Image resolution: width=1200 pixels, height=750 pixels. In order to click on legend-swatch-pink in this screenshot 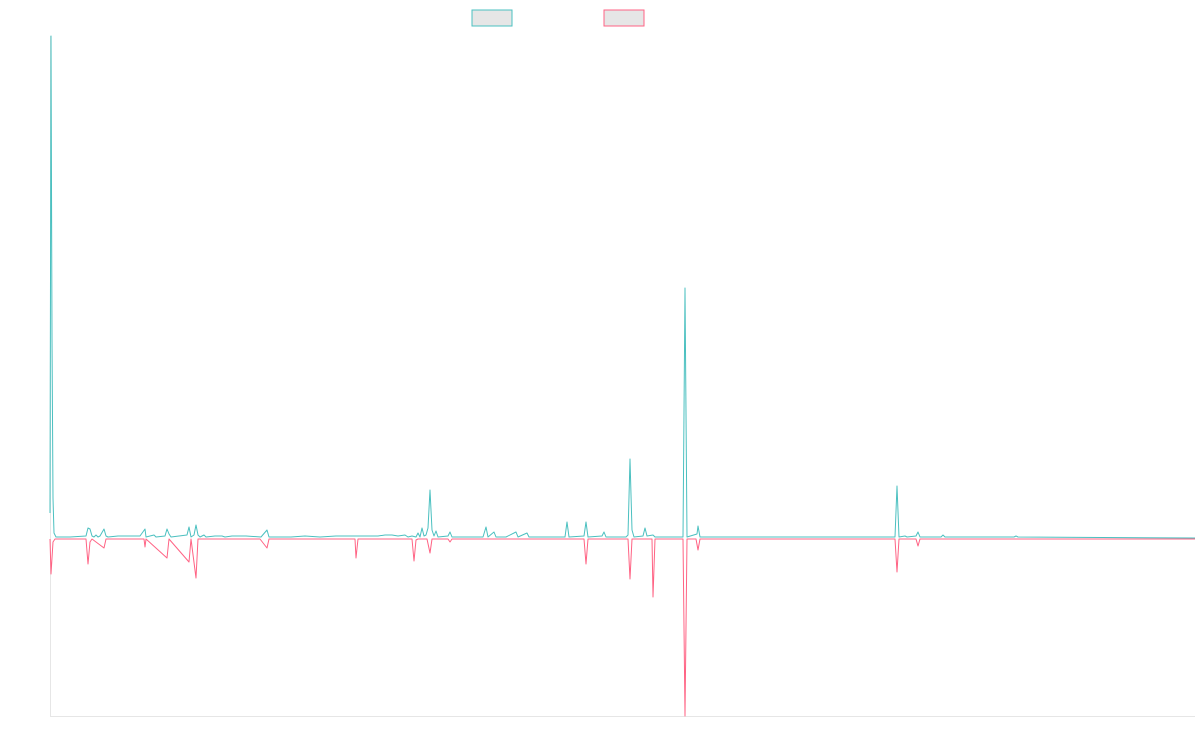, I will do `click(624, 18)`.